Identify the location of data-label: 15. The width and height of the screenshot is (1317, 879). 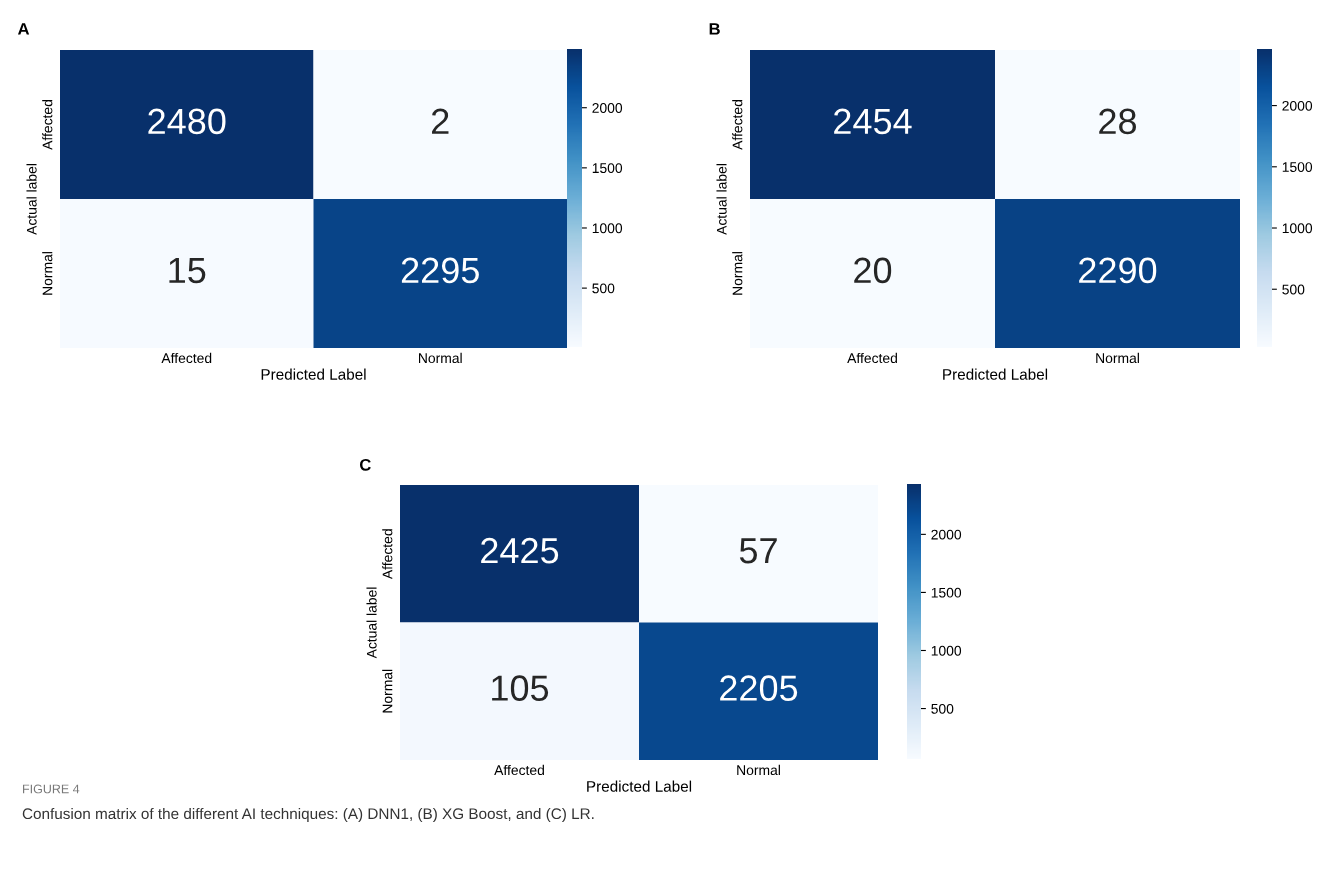
(187, 270).